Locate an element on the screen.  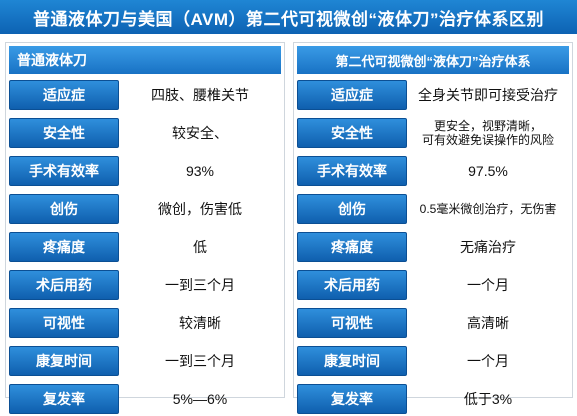
comparison-row: 适应症 全身关节即可接受治疗 is located at coordinates (433, 95).